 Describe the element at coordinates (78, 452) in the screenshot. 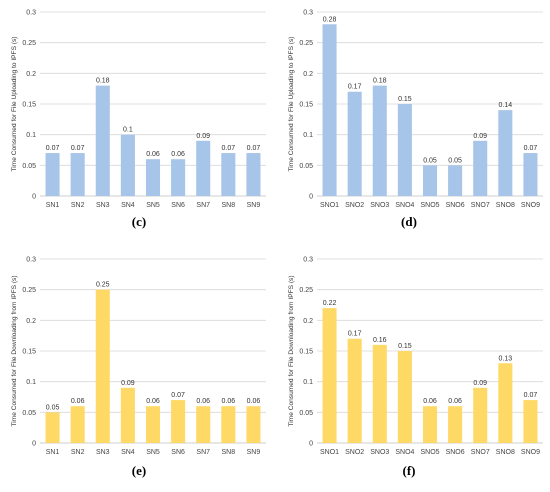

I see `x-tick-label: SN2` at that location.